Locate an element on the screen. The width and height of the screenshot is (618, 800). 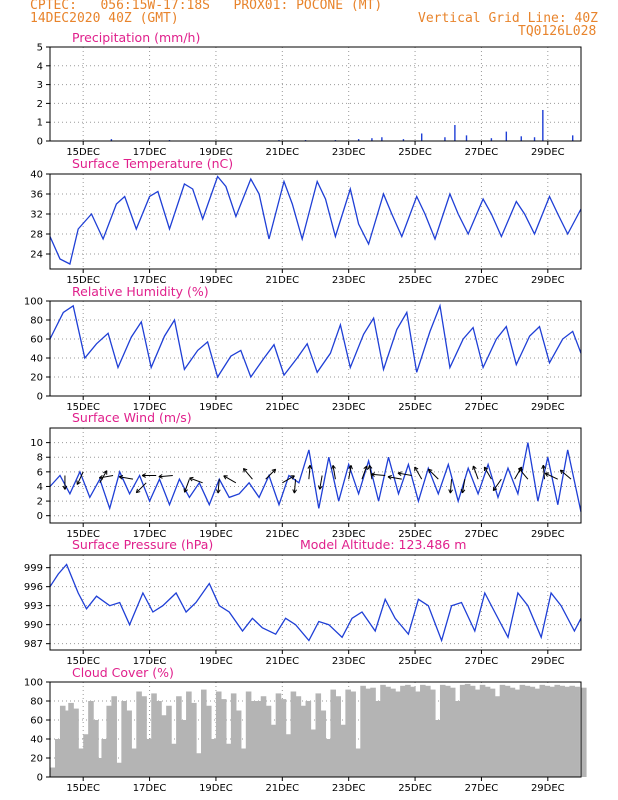
y-tick-label: 100 is located at coordinates (33, 302).